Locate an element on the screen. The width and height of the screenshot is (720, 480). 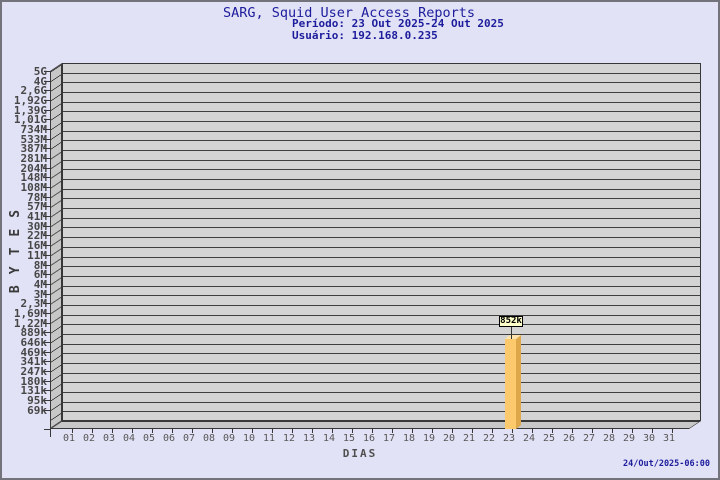
y-tick-label: 3M is located at coordinates (40, 294).